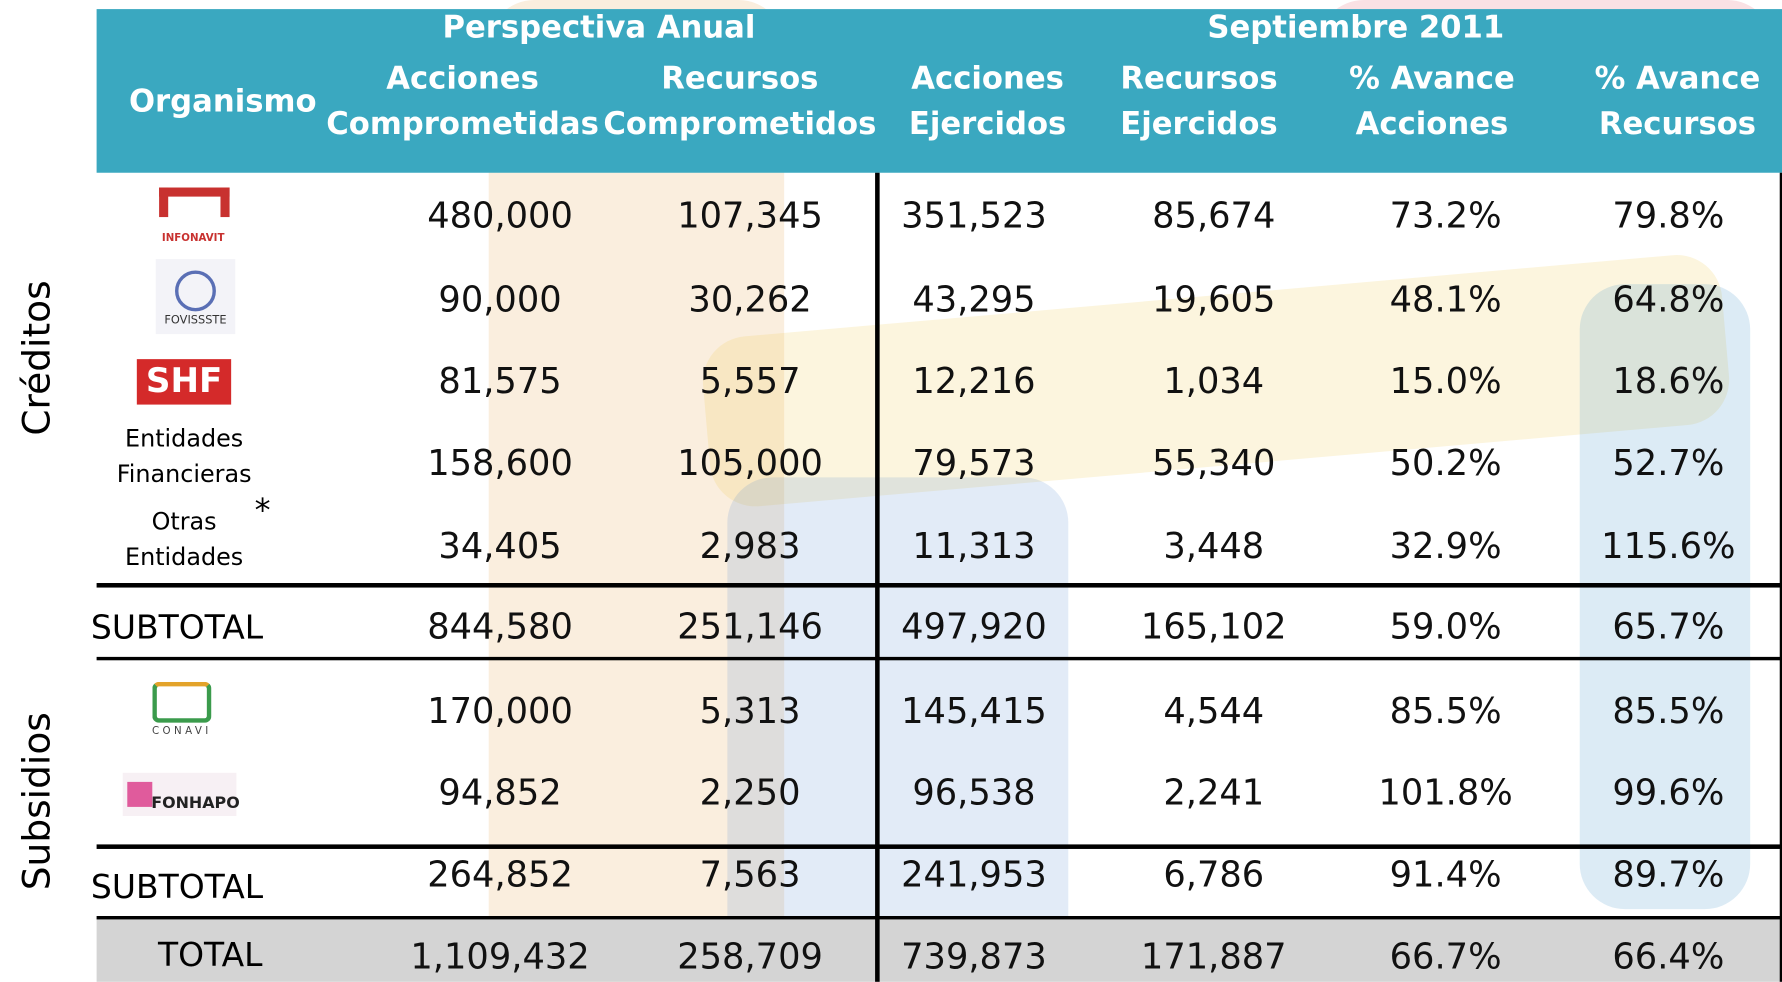 The height and width of the screenshot is (982, 1782). Describe the element at coordinates (1668, 793) in the screenshot. I see `cell: 99.6%` at that location.